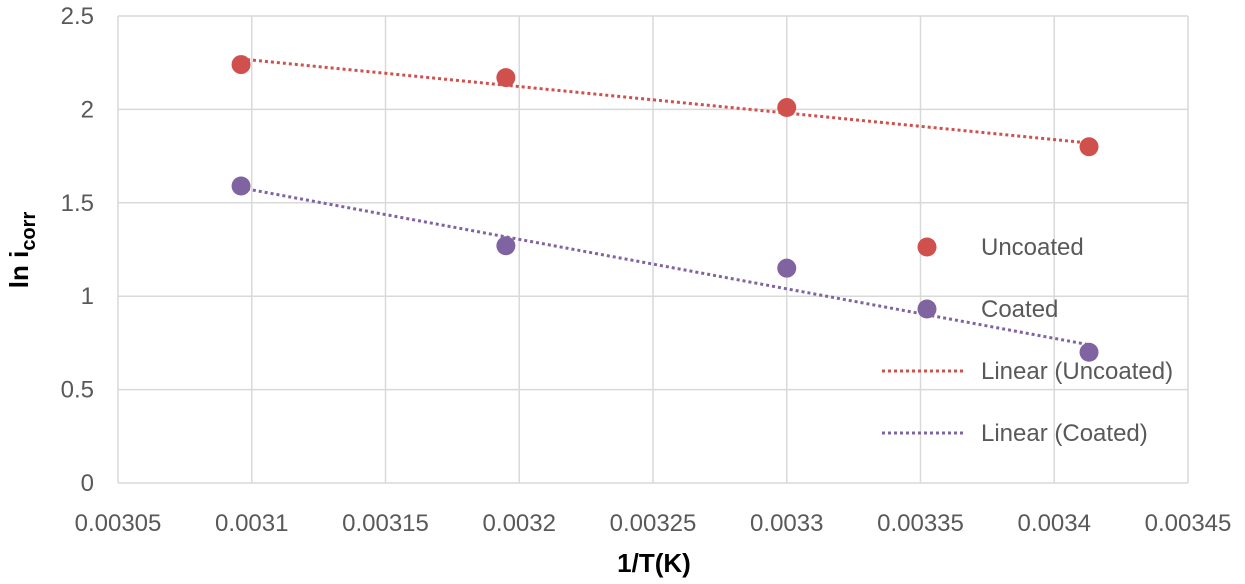 The width and height of the screenshot is (1245, 584). Describe the element at coordinates (77, 16) in the screenshot. I see `y-tick-label: 2.5` at that location.